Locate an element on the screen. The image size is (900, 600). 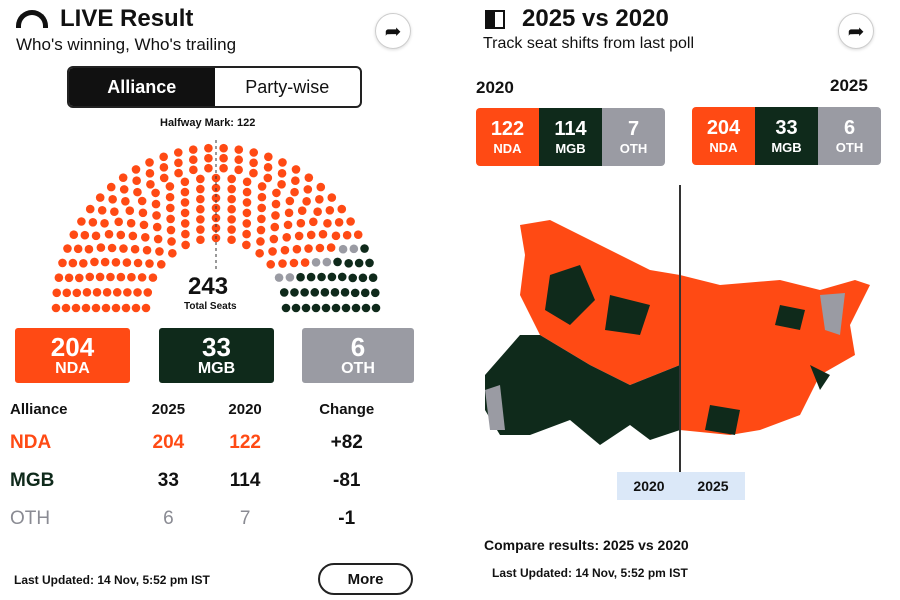
seg-oth: 7 OTH is located at coordinates (633, 137).